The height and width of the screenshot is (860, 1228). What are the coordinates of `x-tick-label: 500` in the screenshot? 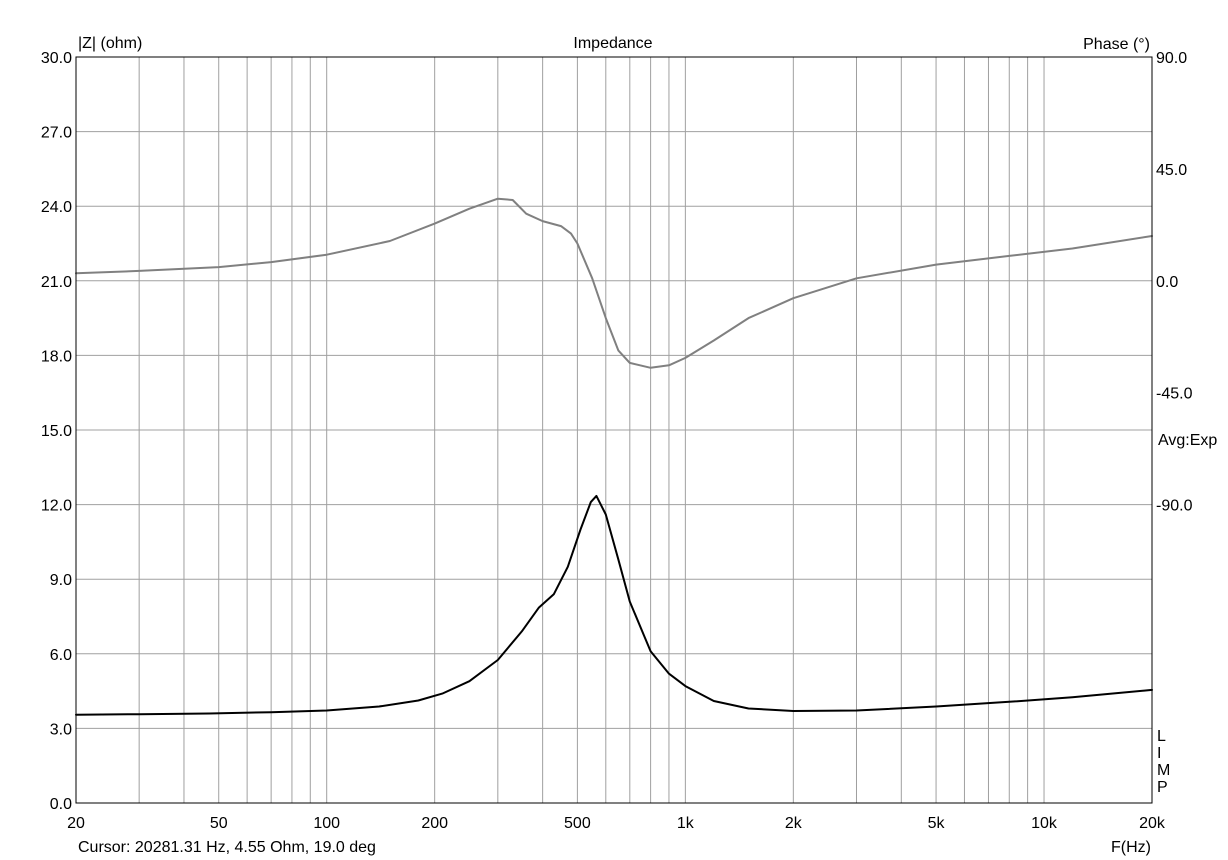 It's located at (577, 823).